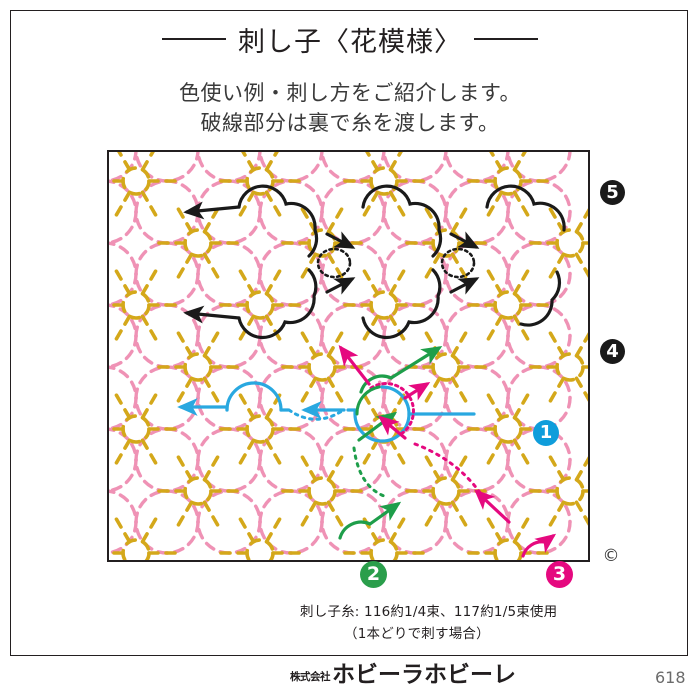 The height and width of the screenshot is (700, 700). What do you see at coordinates (194, 39) in the screenshot?
I see `title-rule-left` at bounding box center [194, 39].